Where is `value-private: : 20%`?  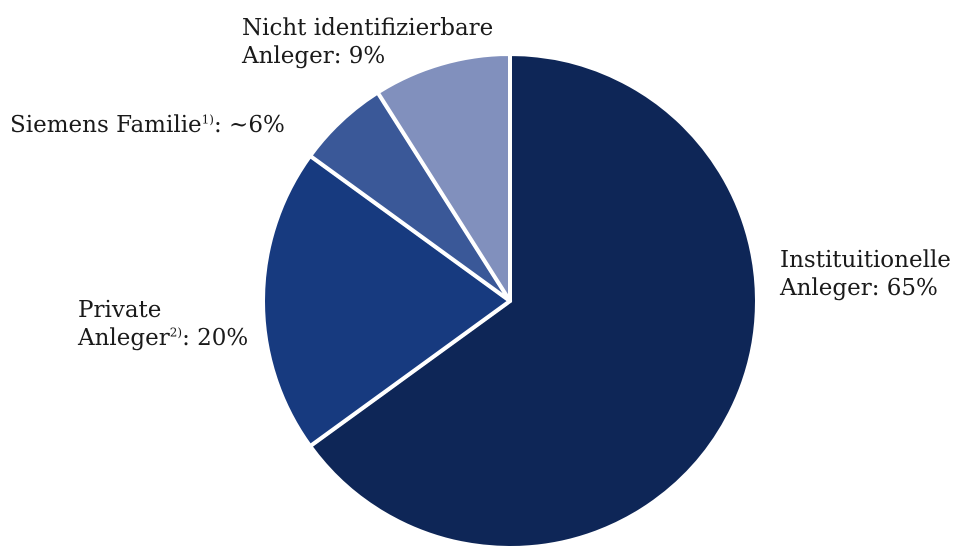
value-private: : 20% is located at coordinates (215, 338).